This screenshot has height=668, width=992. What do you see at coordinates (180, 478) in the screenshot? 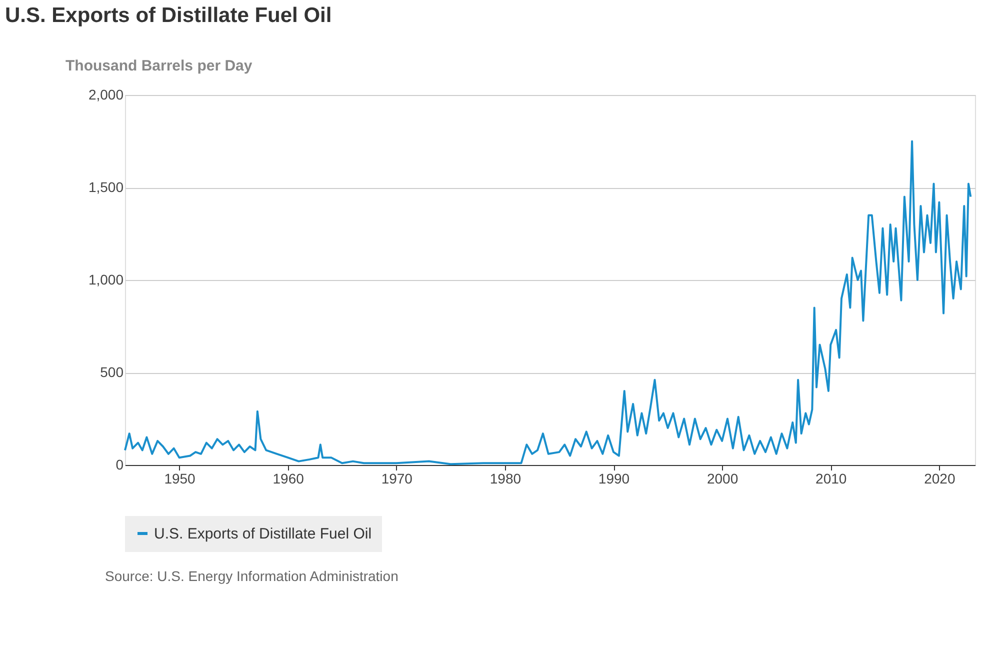
I see `x-tick-label: 1950` at bounding box center [180, 478].